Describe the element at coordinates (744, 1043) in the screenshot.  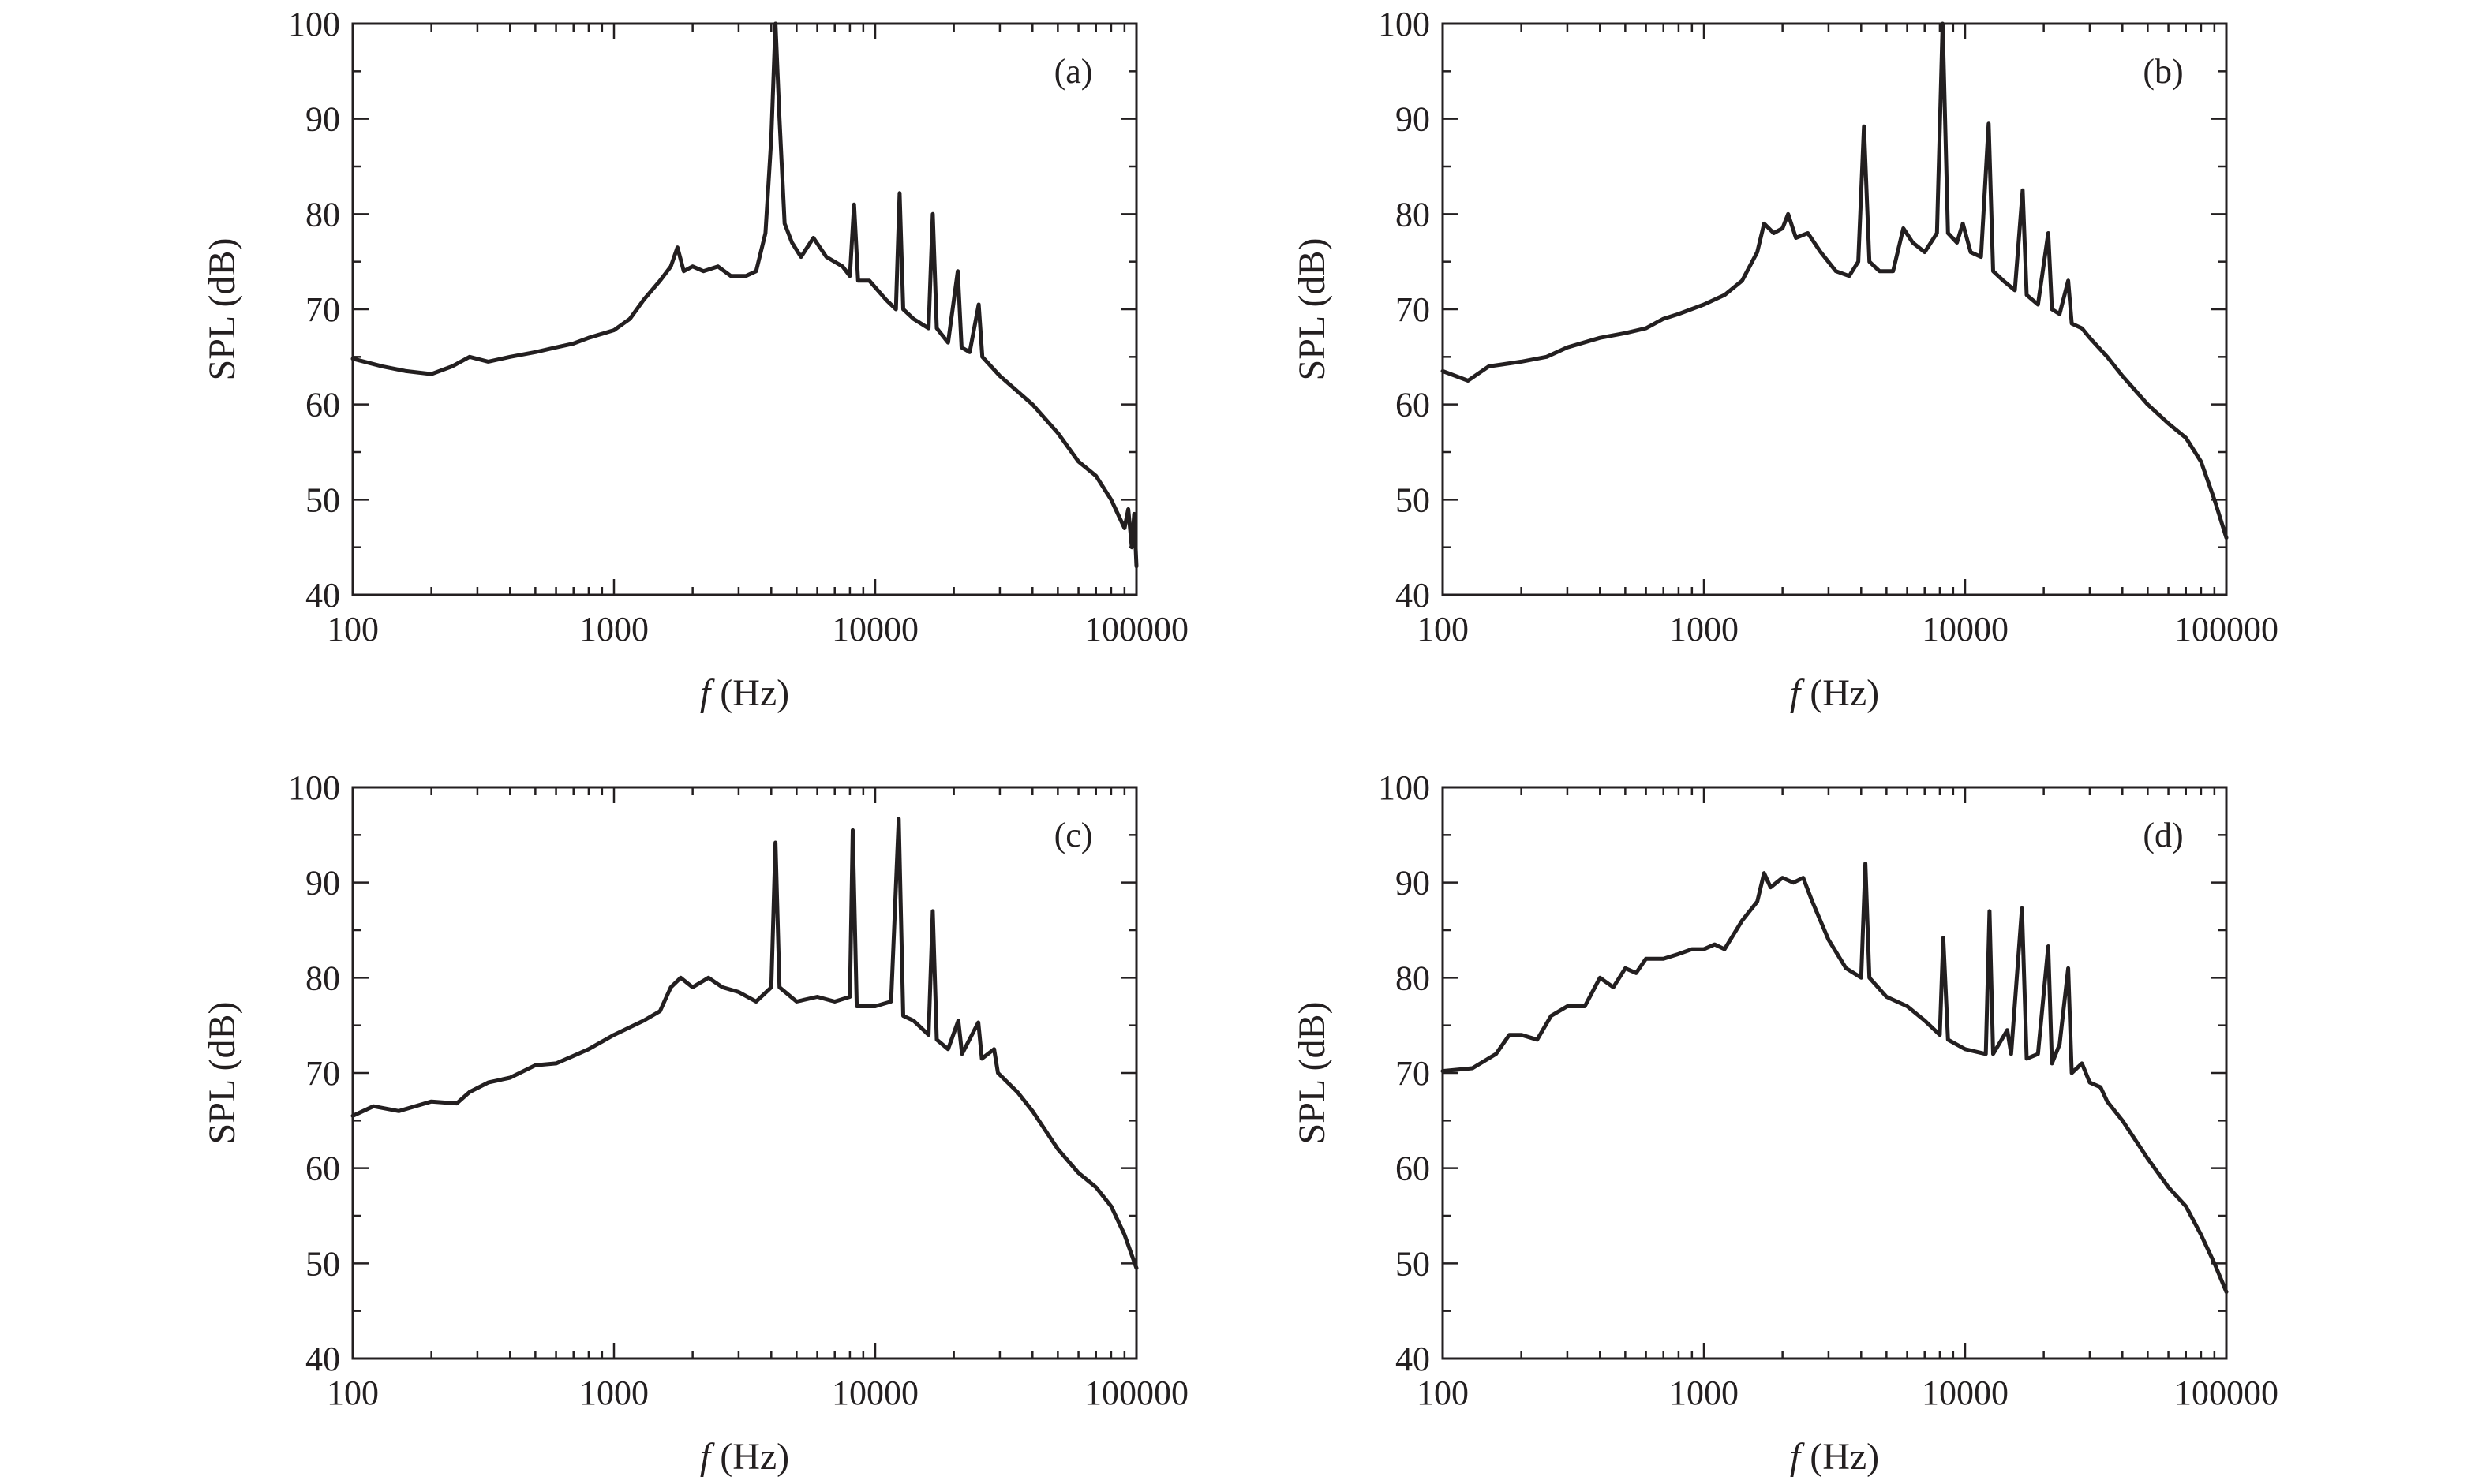
I see `series-line-c` at that location.